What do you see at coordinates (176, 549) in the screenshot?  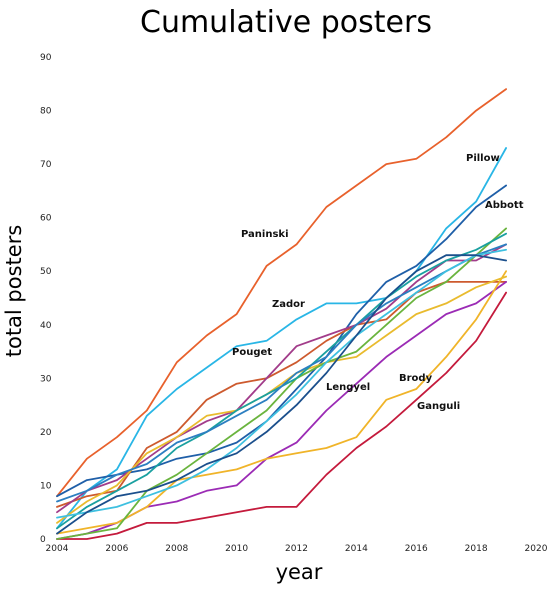 I see `x-tick-label: 2008` at bounding box center [176, 549].